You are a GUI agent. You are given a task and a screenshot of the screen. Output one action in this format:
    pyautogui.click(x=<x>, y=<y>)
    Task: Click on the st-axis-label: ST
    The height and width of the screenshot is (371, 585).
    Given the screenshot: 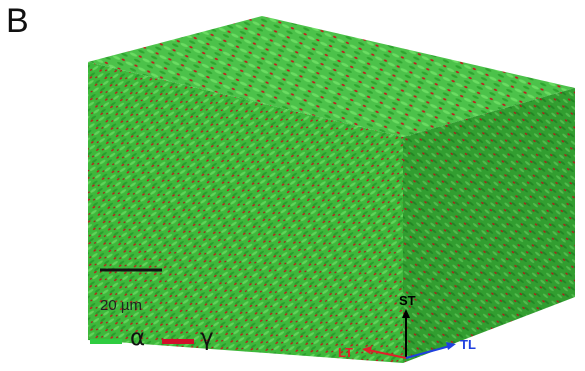 What is the action you would take?
    pyautogui.click(x=407, y=300)
    